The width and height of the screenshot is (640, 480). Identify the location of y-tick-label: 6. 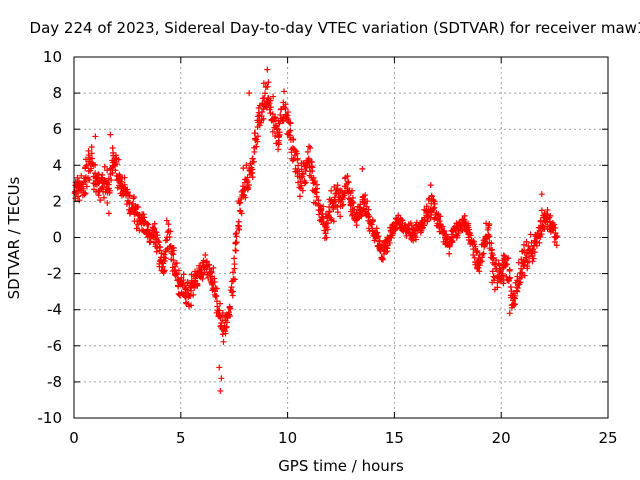
(57, 129).